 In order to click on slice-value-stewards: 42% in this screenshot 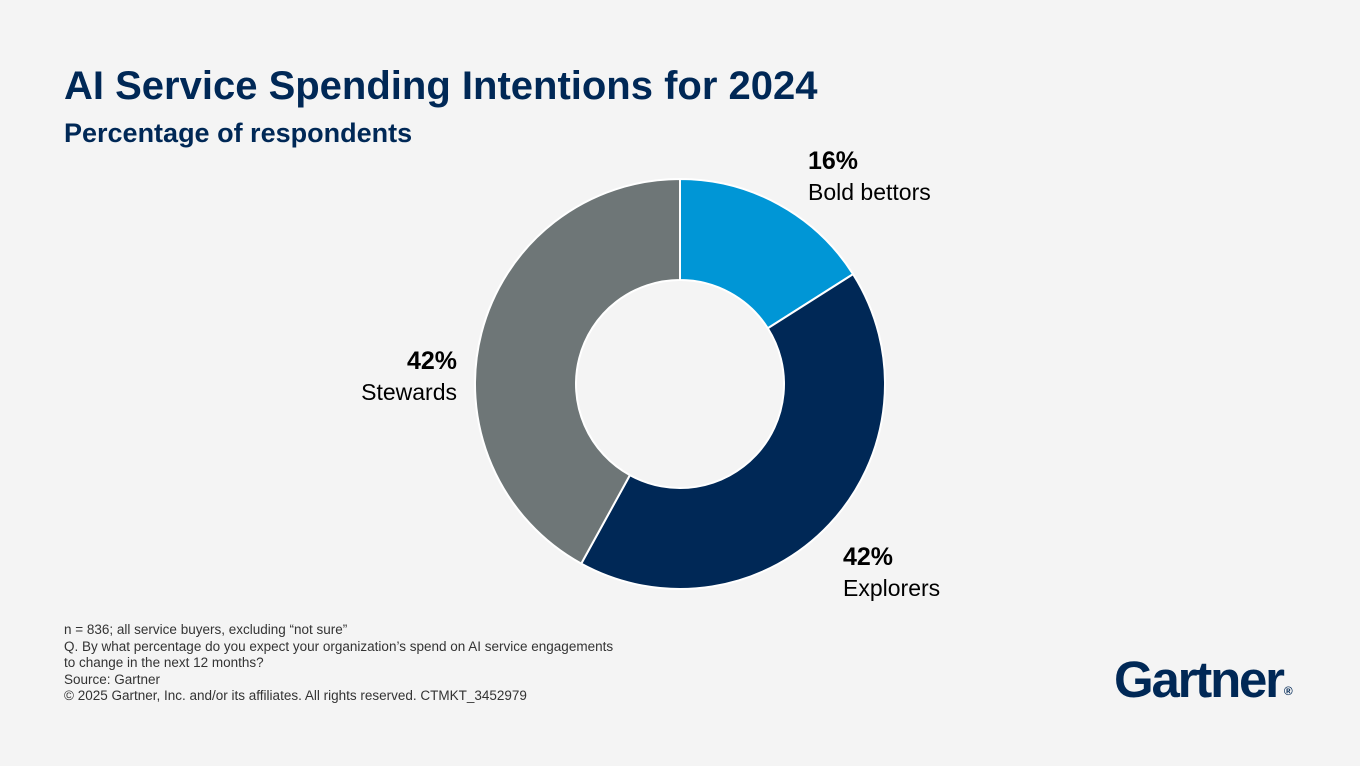, I will do `click(431, 361)`.